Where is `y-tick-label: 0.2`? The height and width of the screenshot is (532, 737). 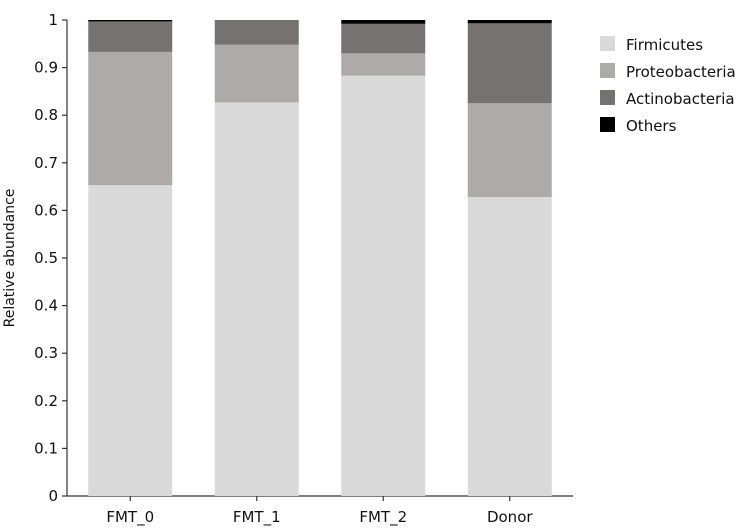 y-tick-label: 0.2 is located at coordinates (46, 401).